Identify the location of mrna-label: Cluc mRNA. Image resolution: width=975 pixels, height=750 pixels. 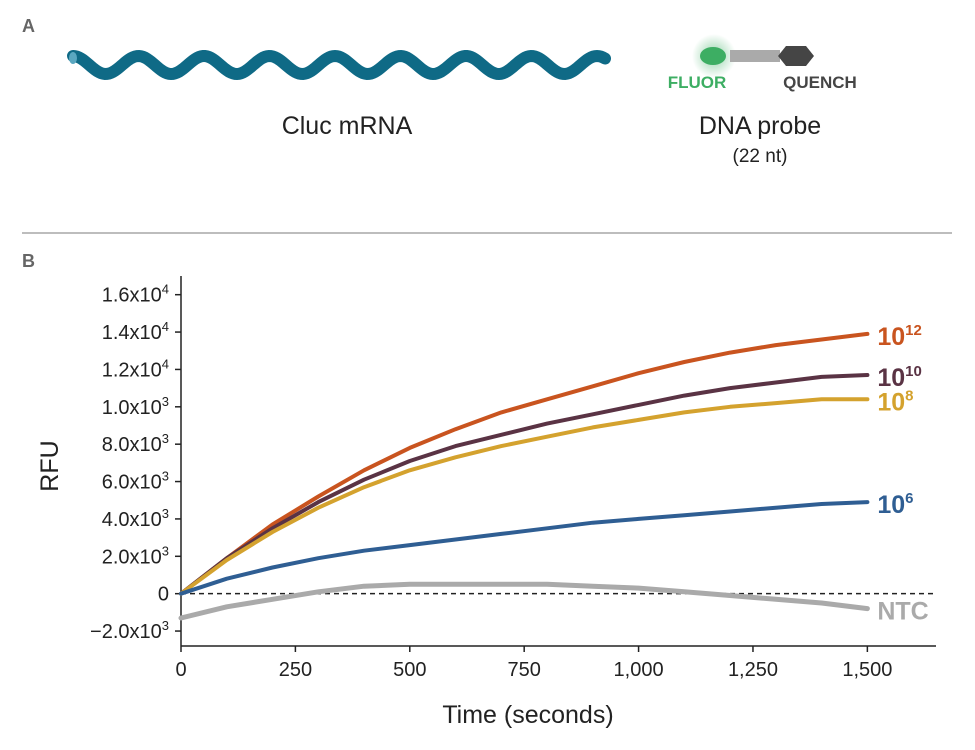
(347, 126).